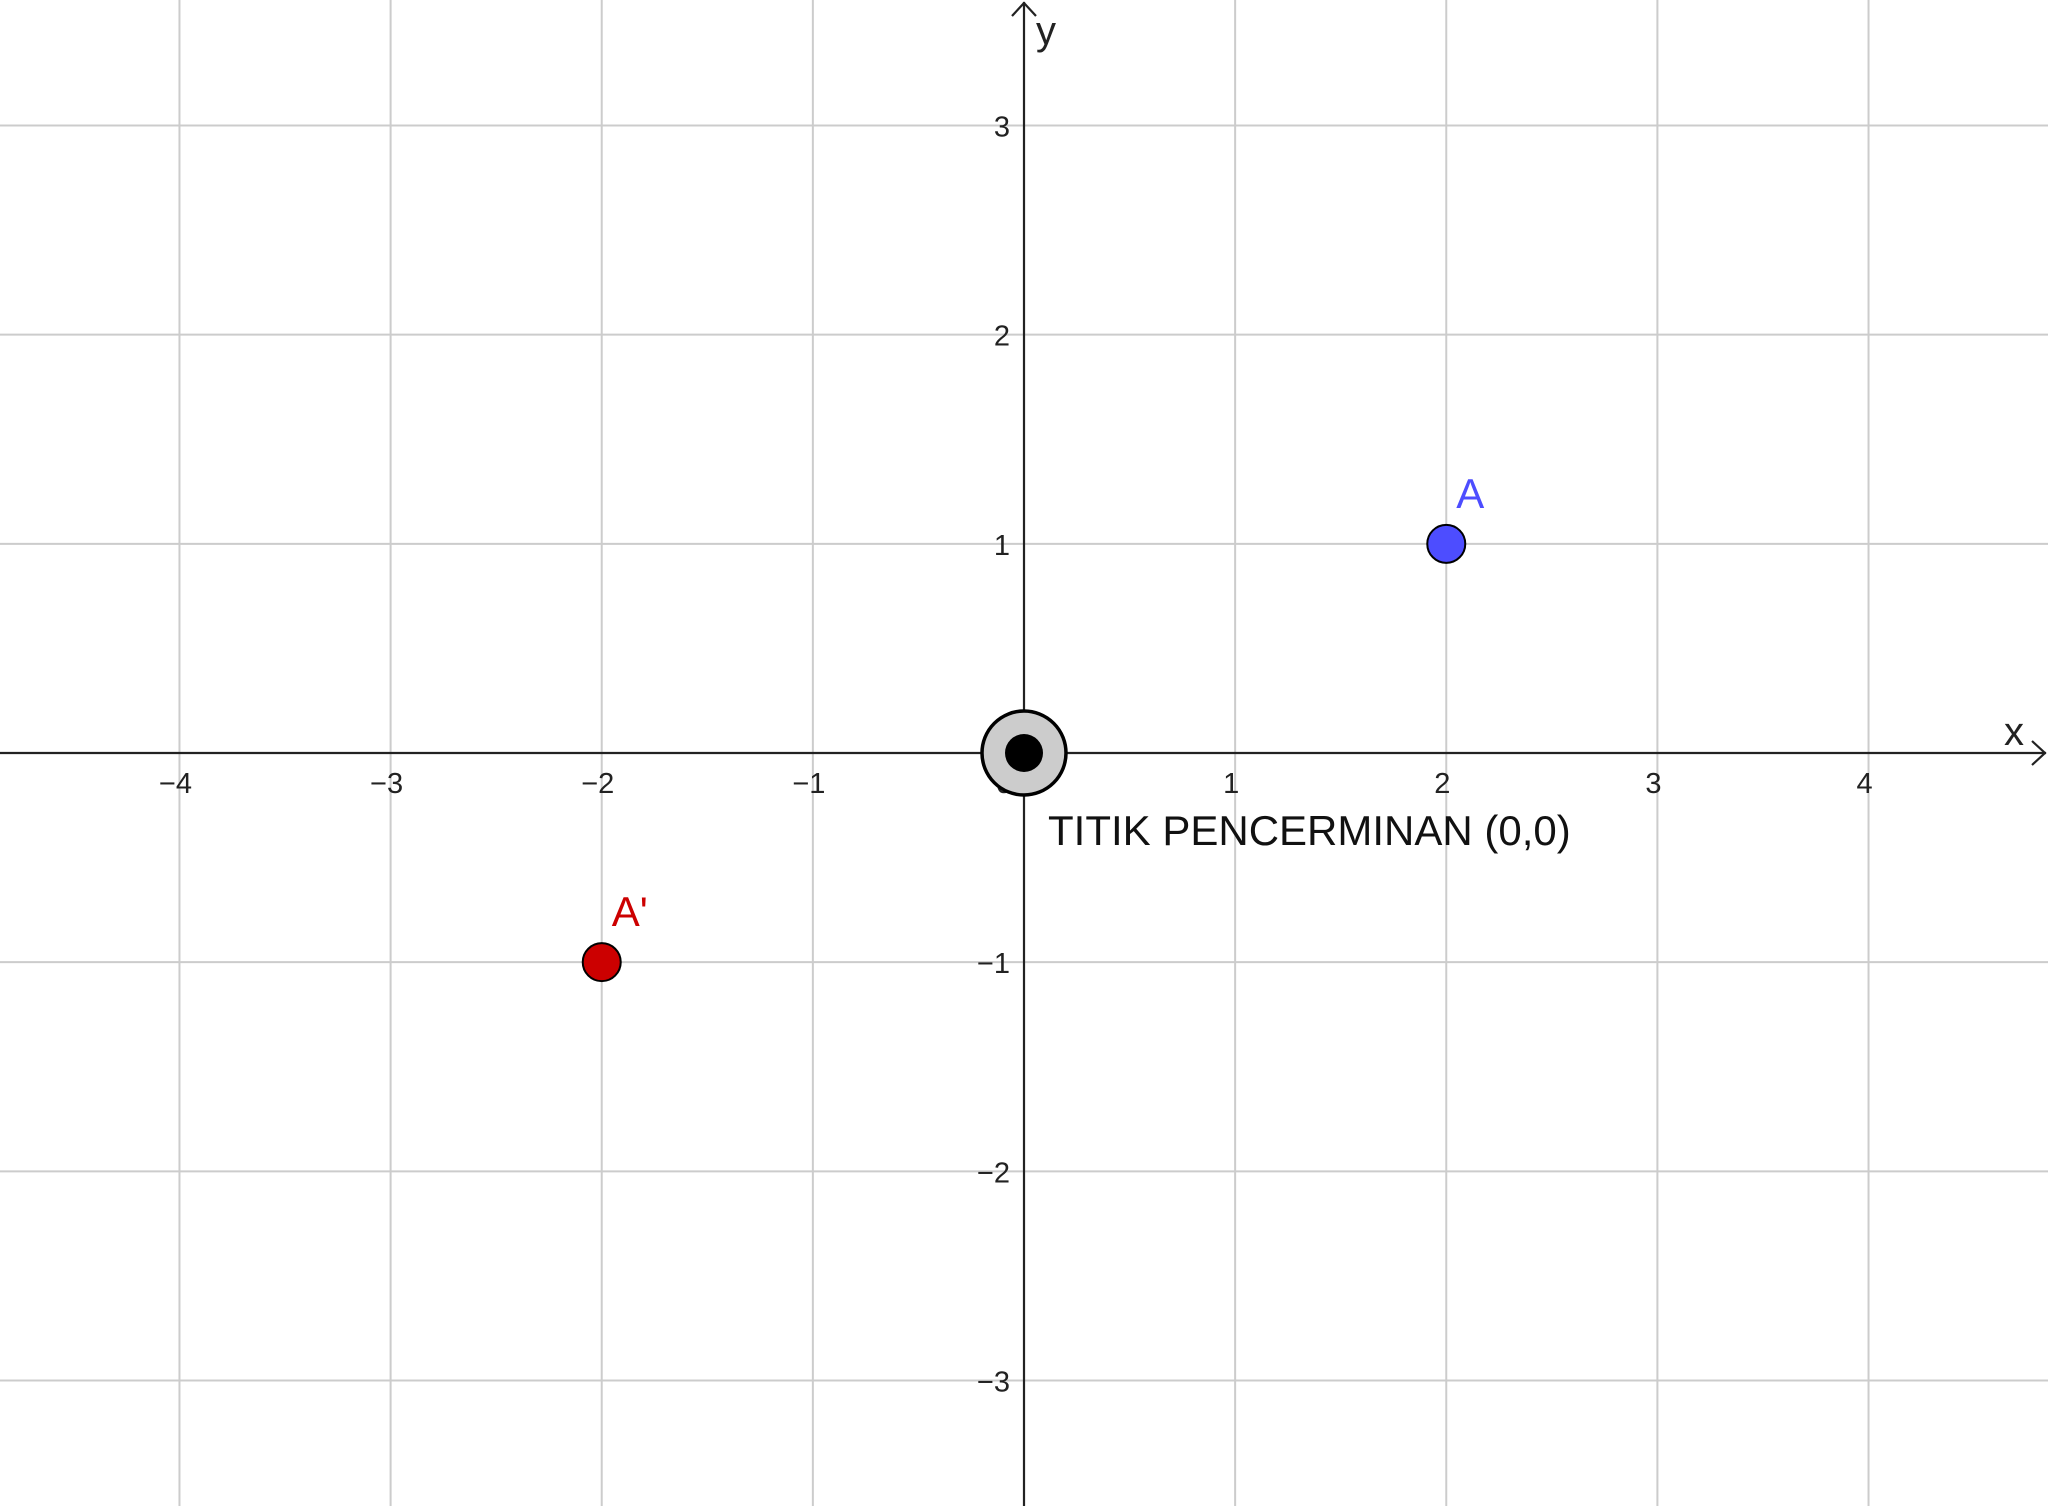 This screenshot has width=2048, height=1506. Describe the element at coordinates (601, 962) in the screenshot. I see `point-a-prime` at that location.